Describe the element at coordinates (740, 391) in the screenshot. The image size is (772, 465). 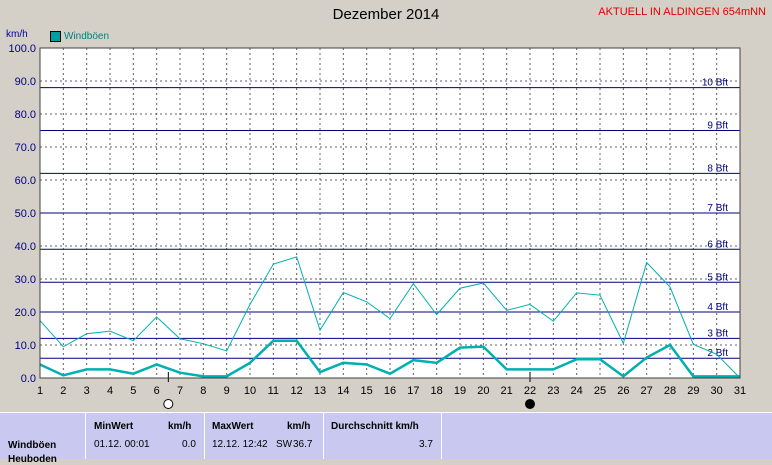
I see `x-tick-label: 31` at that location.